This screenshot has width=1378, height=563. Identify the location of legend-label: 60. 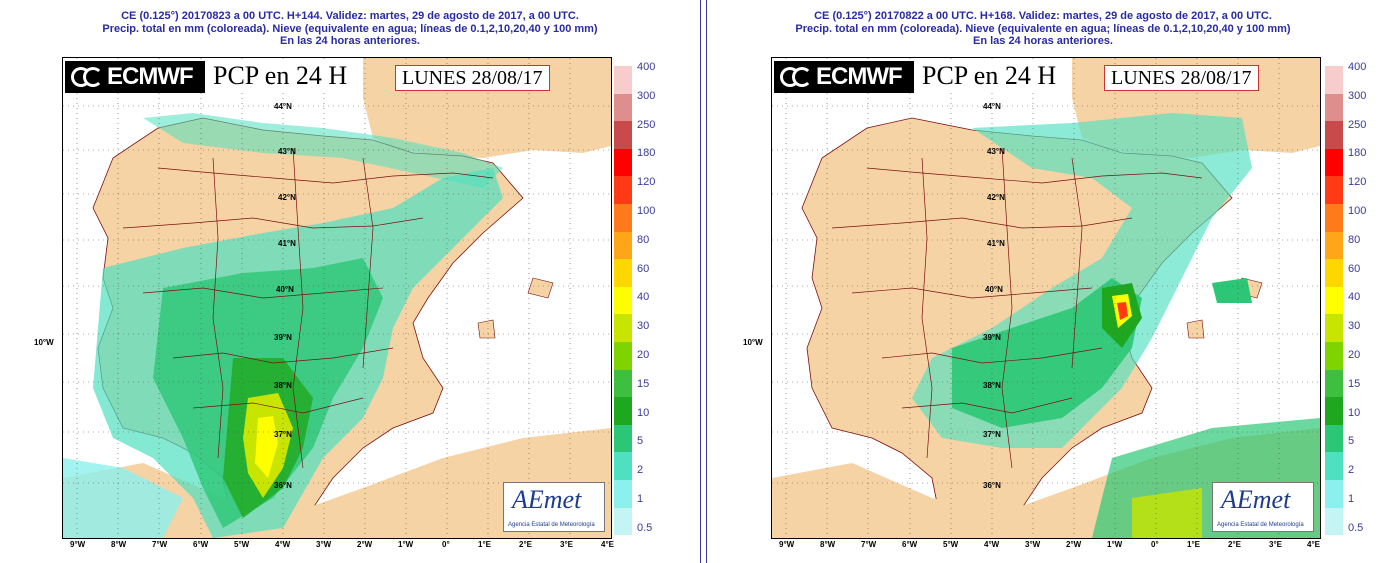
(643, 268).